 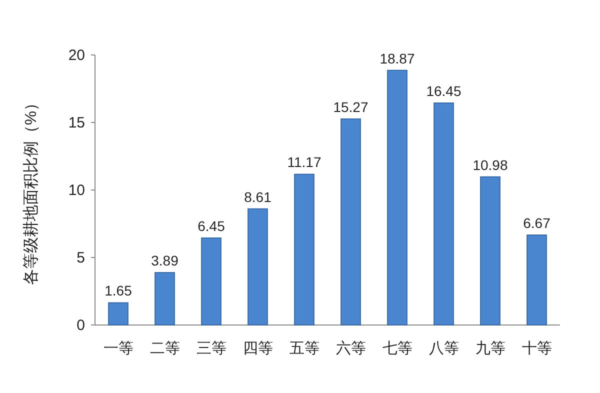 What do you see at coordinates (304, 348) in the screenshot?
I see `x-tick-label: 五等` at bounding box center [304, 348].